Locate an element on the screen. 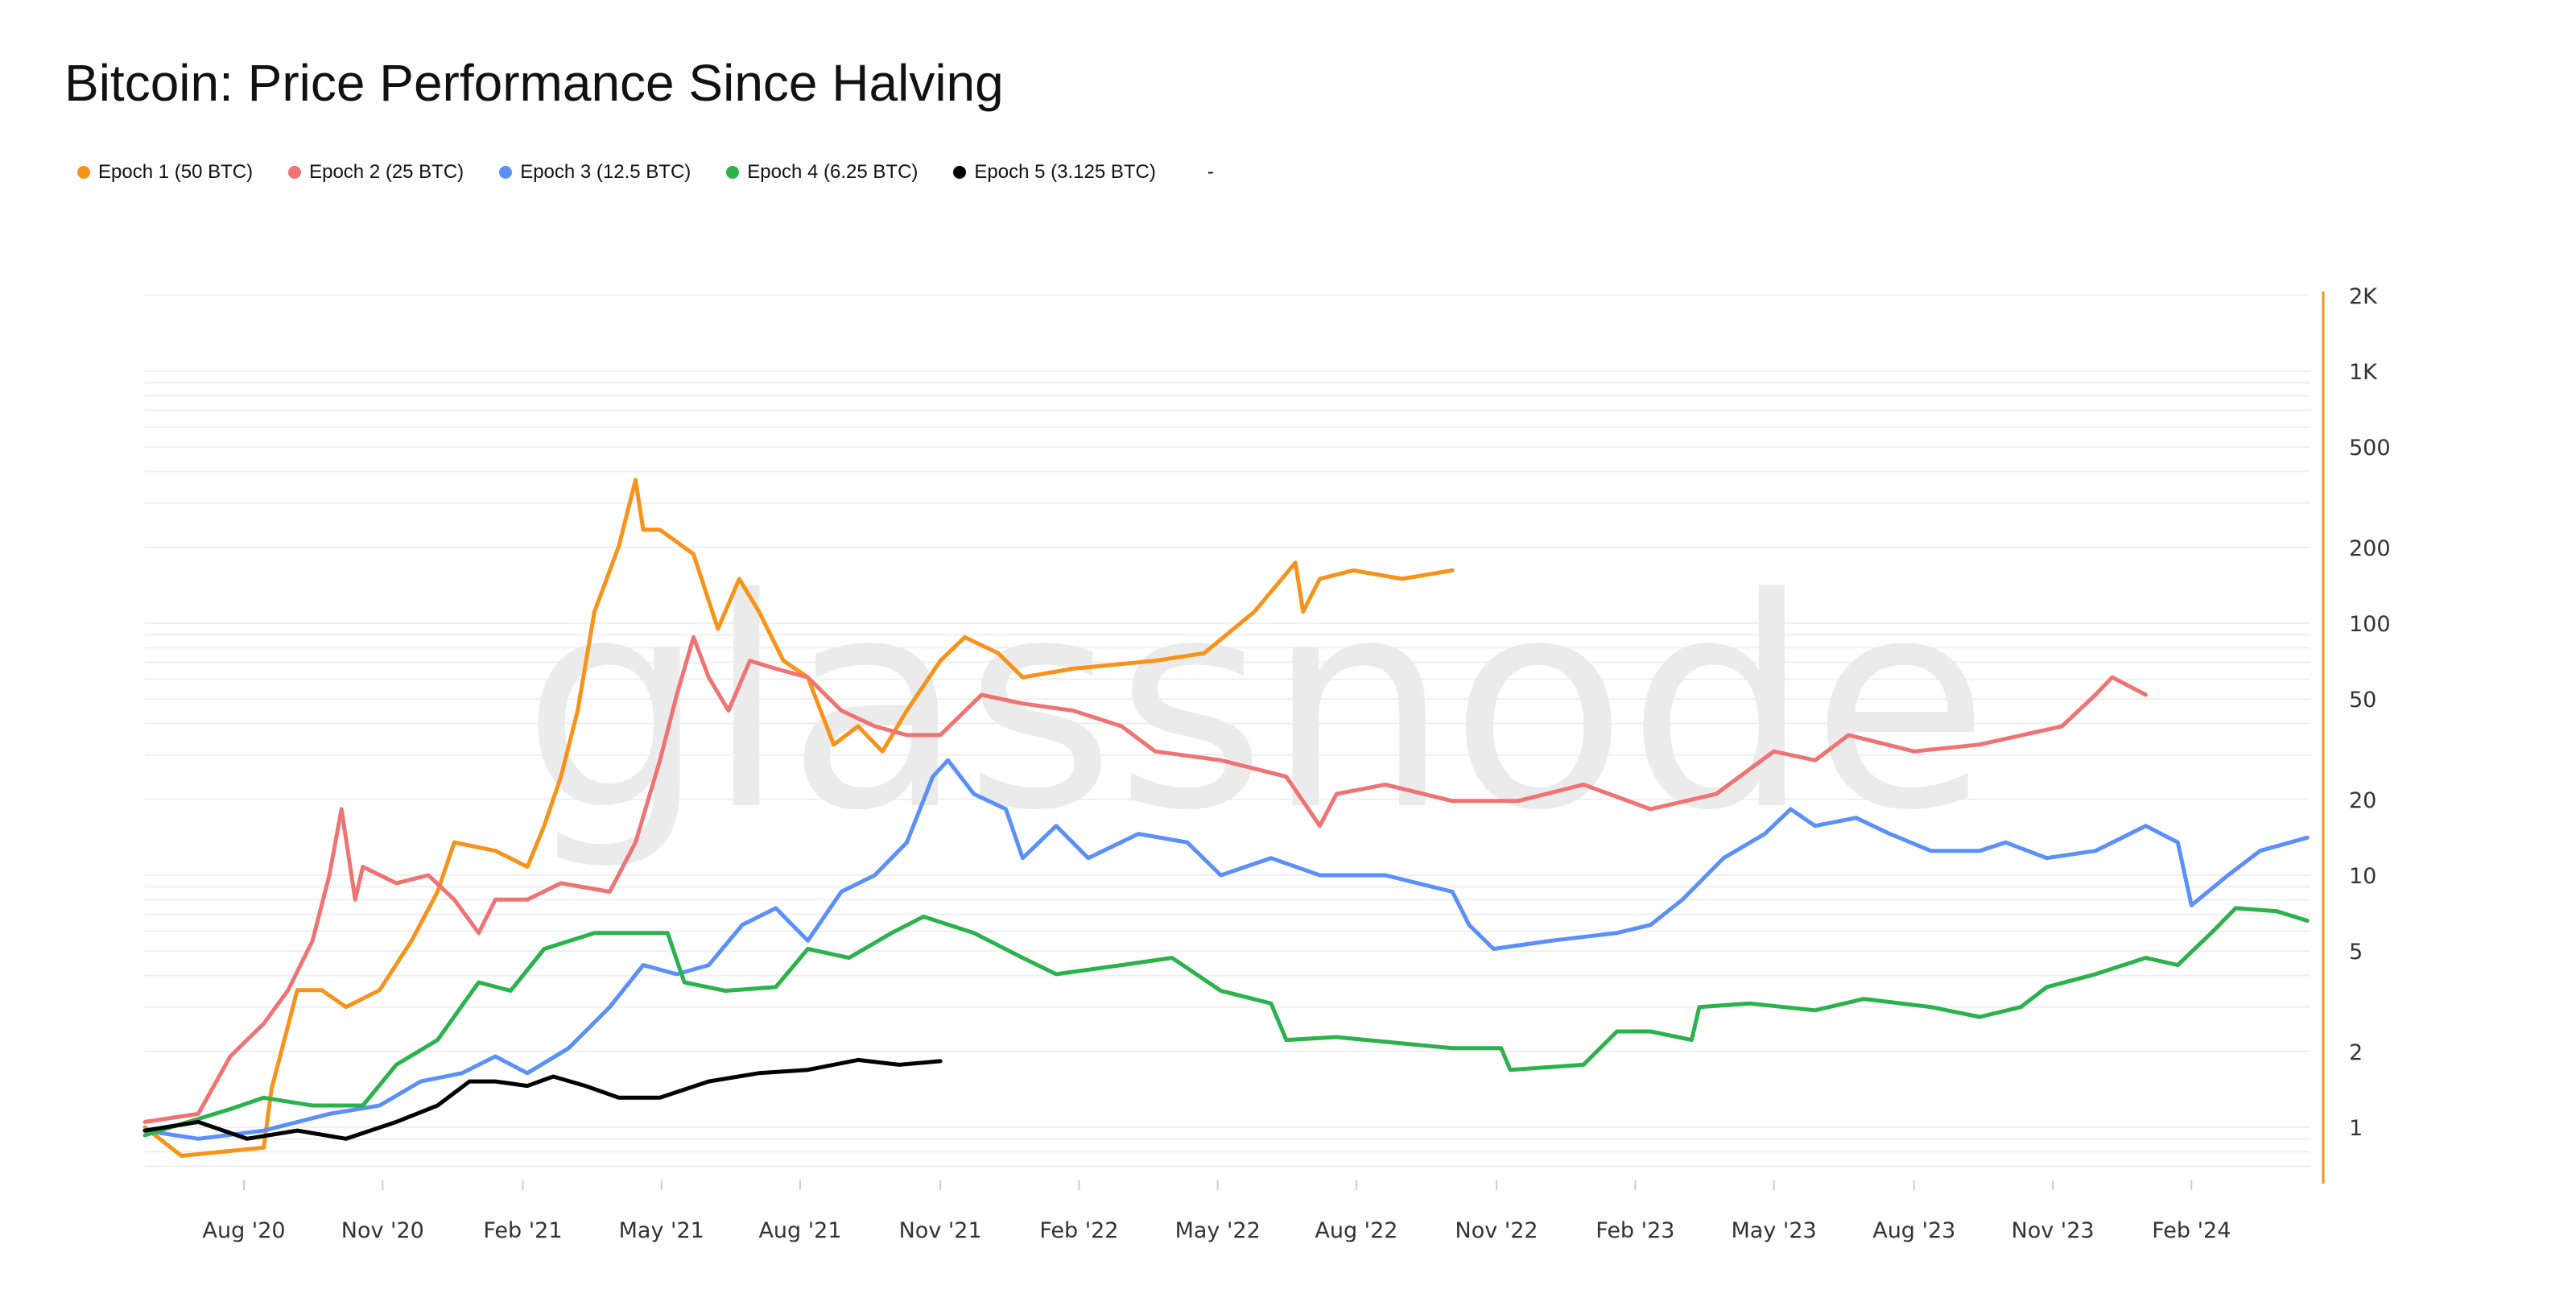 This screenshot has height=1306, width=2576. legend-label: - is located at coordinates (1210, 172).